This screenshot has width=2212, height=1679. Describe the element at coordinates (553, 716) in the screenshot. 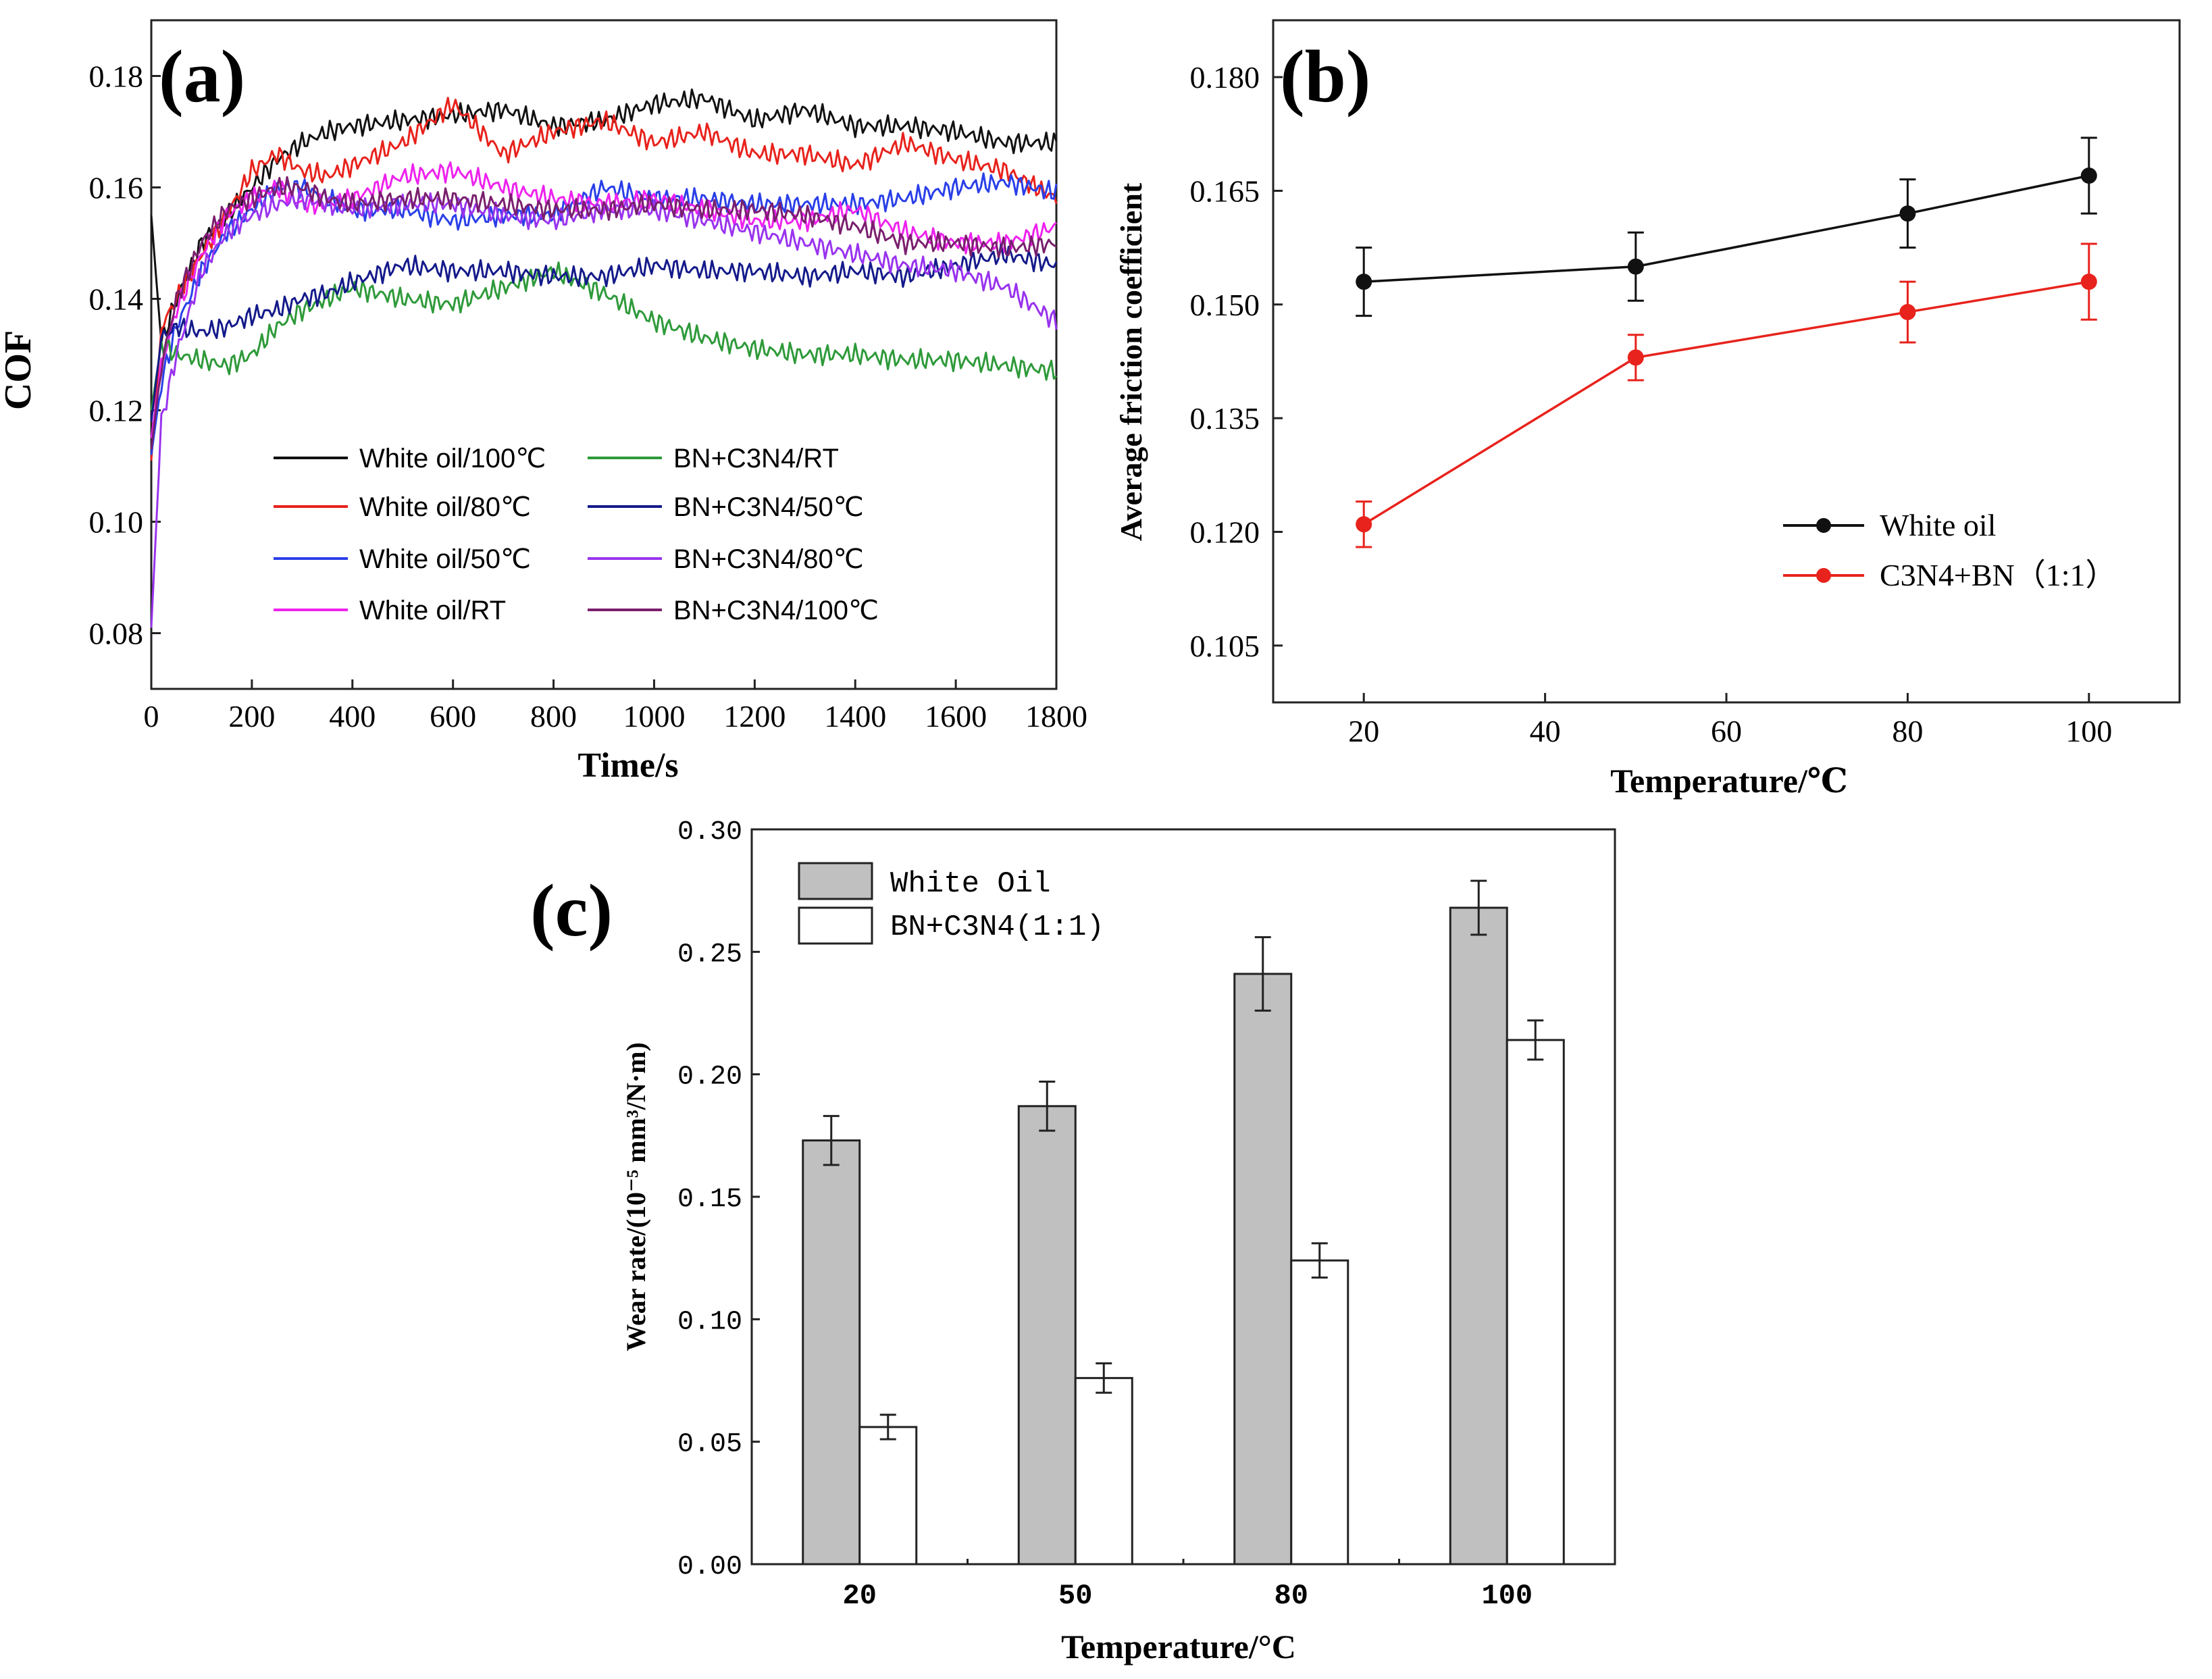

I see `x-tick-label: 800` at that location.